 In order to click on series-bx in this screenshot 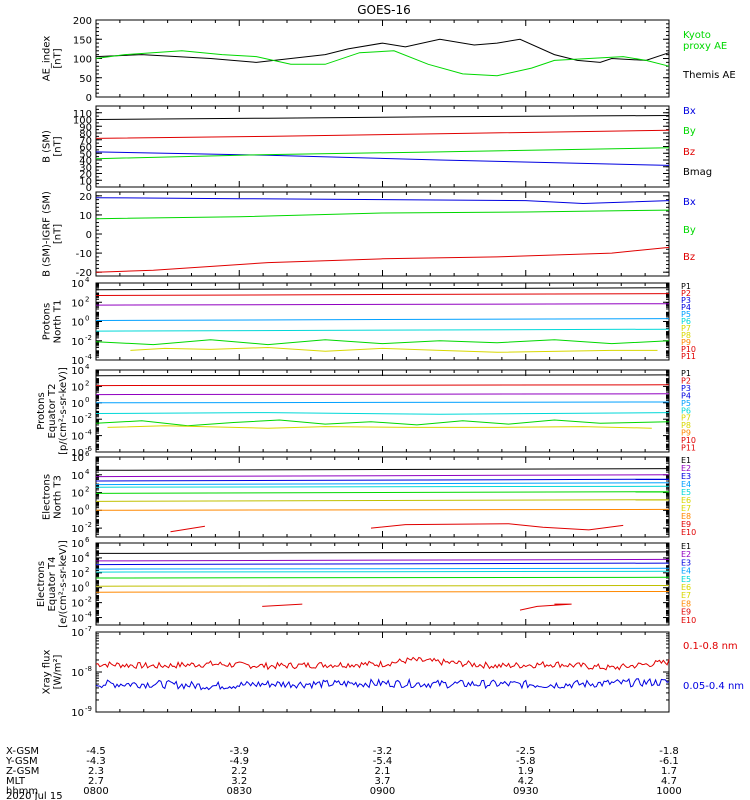, I will do `click(382, 201)`.